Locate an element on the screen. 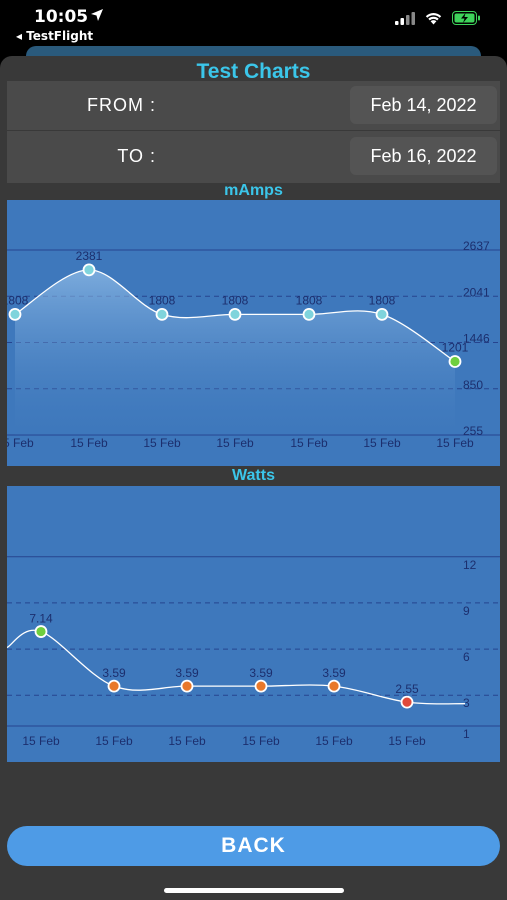  mamps-y-tick-label: 850 is located at coordinates (473, 385).